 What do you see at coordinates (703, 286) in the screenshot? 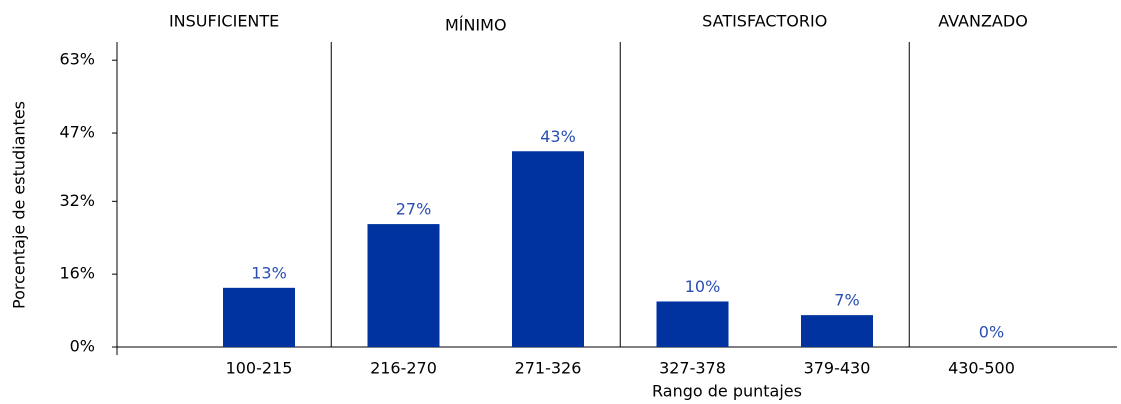
I see `value-label: 10%` at bounding box center [703, 286].